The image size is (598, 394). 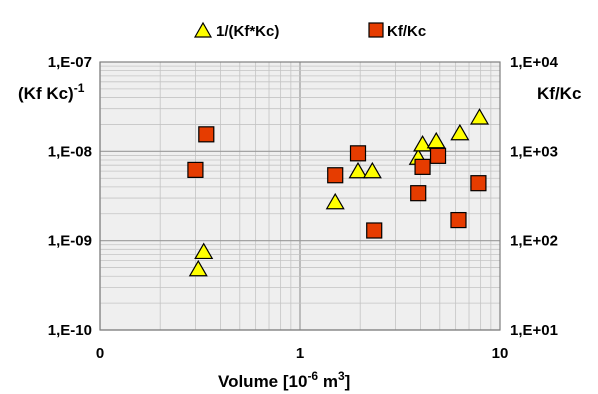 I want to click on legend: 1/(Kf*Kc) Kf/Kc, so click(x=309, y=30).